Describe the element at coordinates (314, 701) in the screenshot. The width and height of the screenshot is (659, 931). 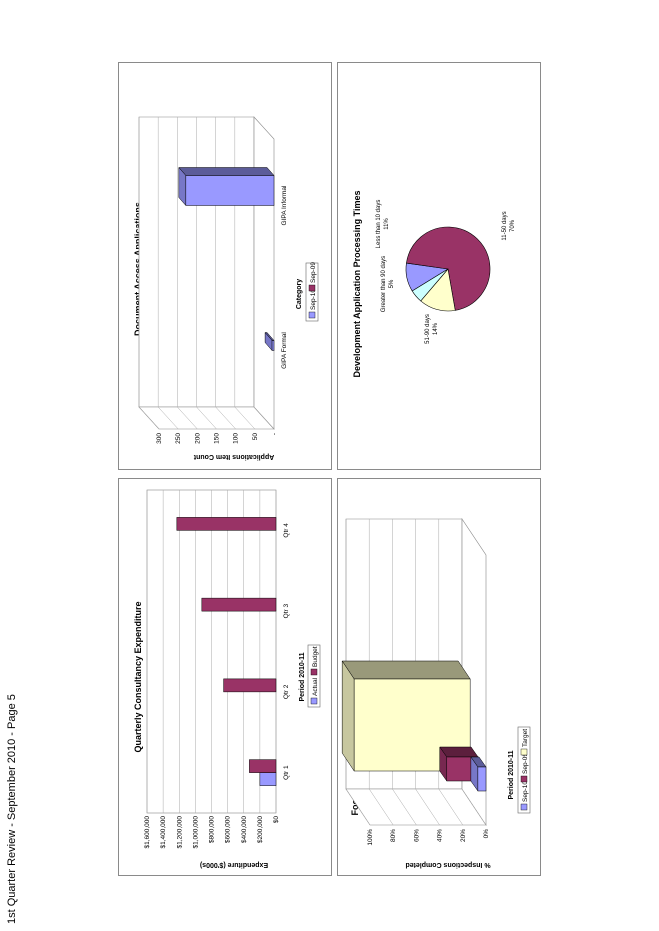
I see `legend-swatch-actual` at that location.